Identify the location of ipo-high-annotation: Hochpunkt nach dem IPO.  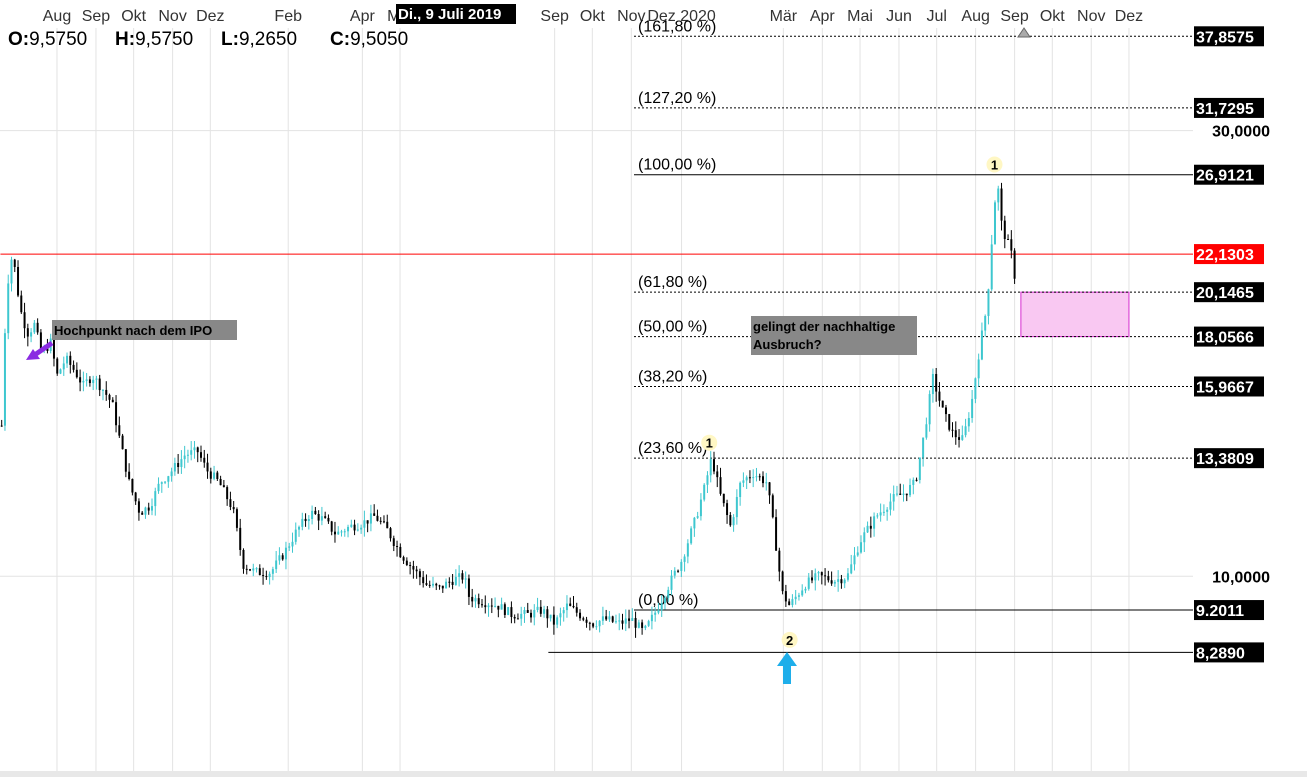
(144, 330).